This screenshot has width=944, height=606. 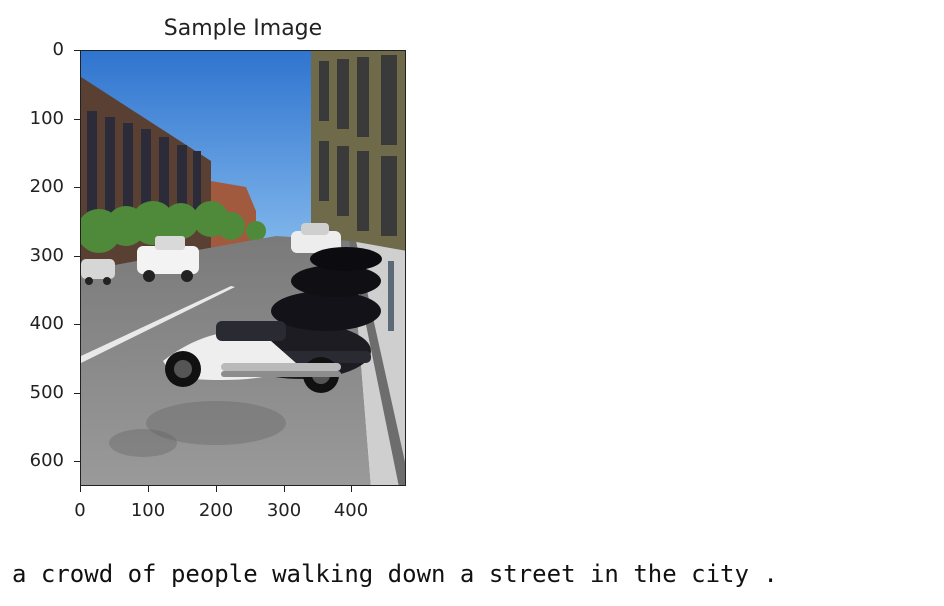 I want to click on y-tick-label-600: 600, so click(x=46, y=460).